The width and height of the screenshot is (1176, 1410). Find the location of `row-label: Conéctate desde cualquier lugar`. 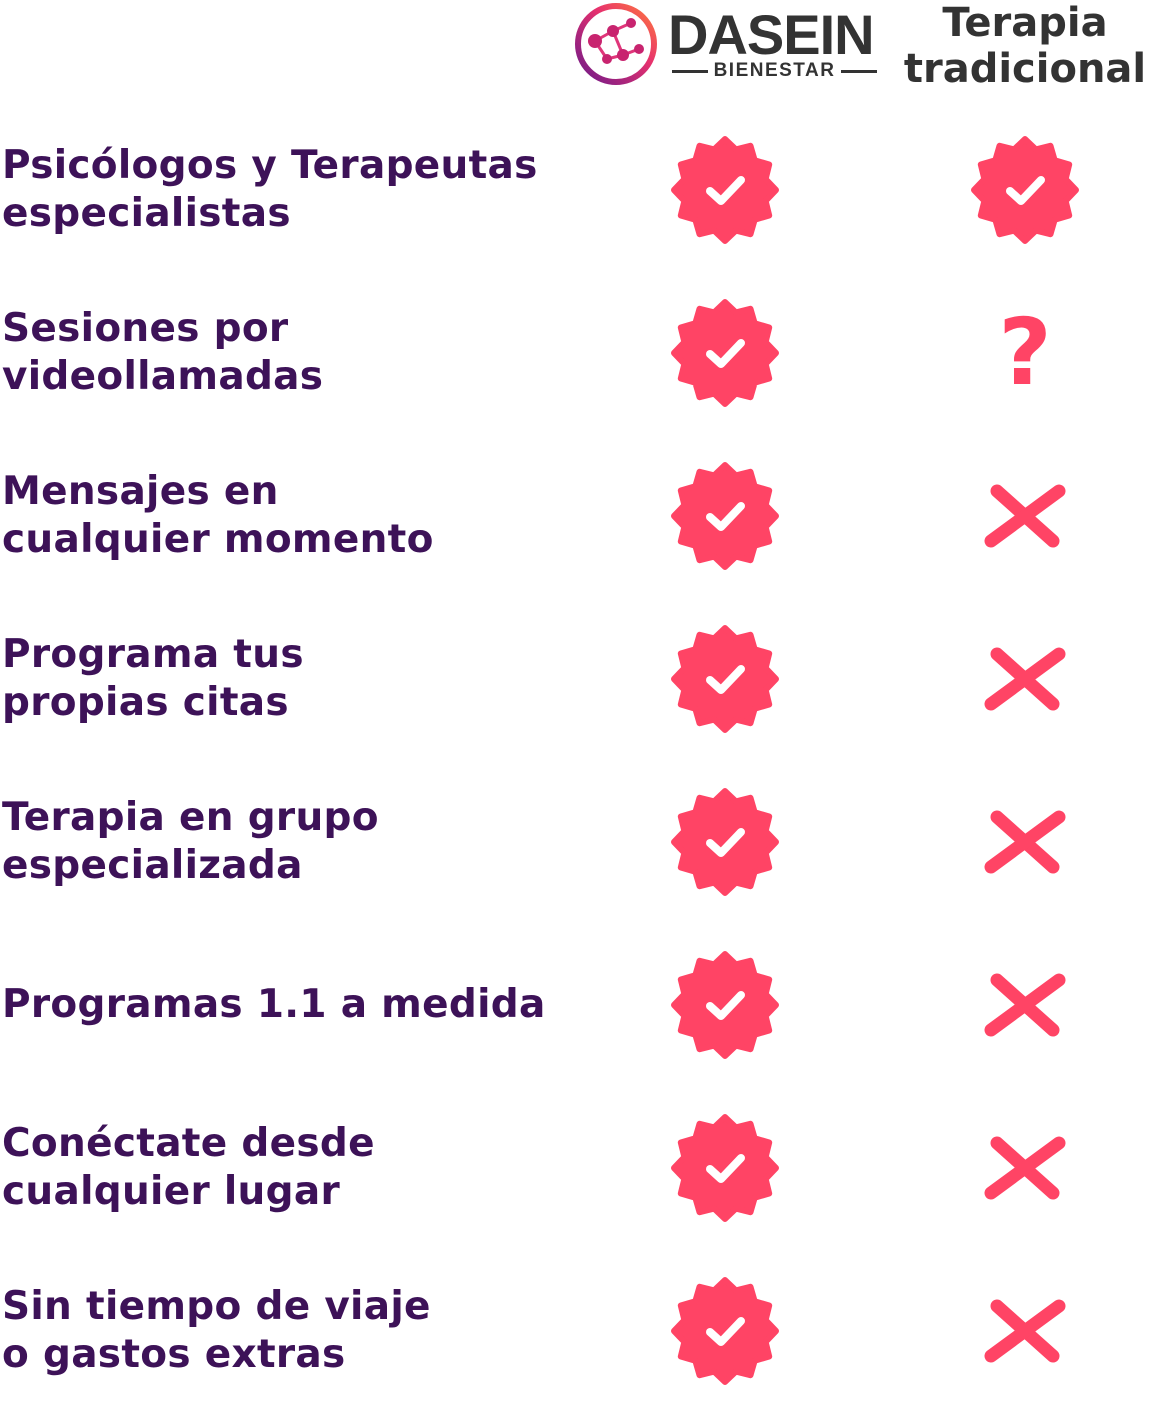

row-label: Conéctate desde cualquier lugar is located at coordinates (312, 1168).